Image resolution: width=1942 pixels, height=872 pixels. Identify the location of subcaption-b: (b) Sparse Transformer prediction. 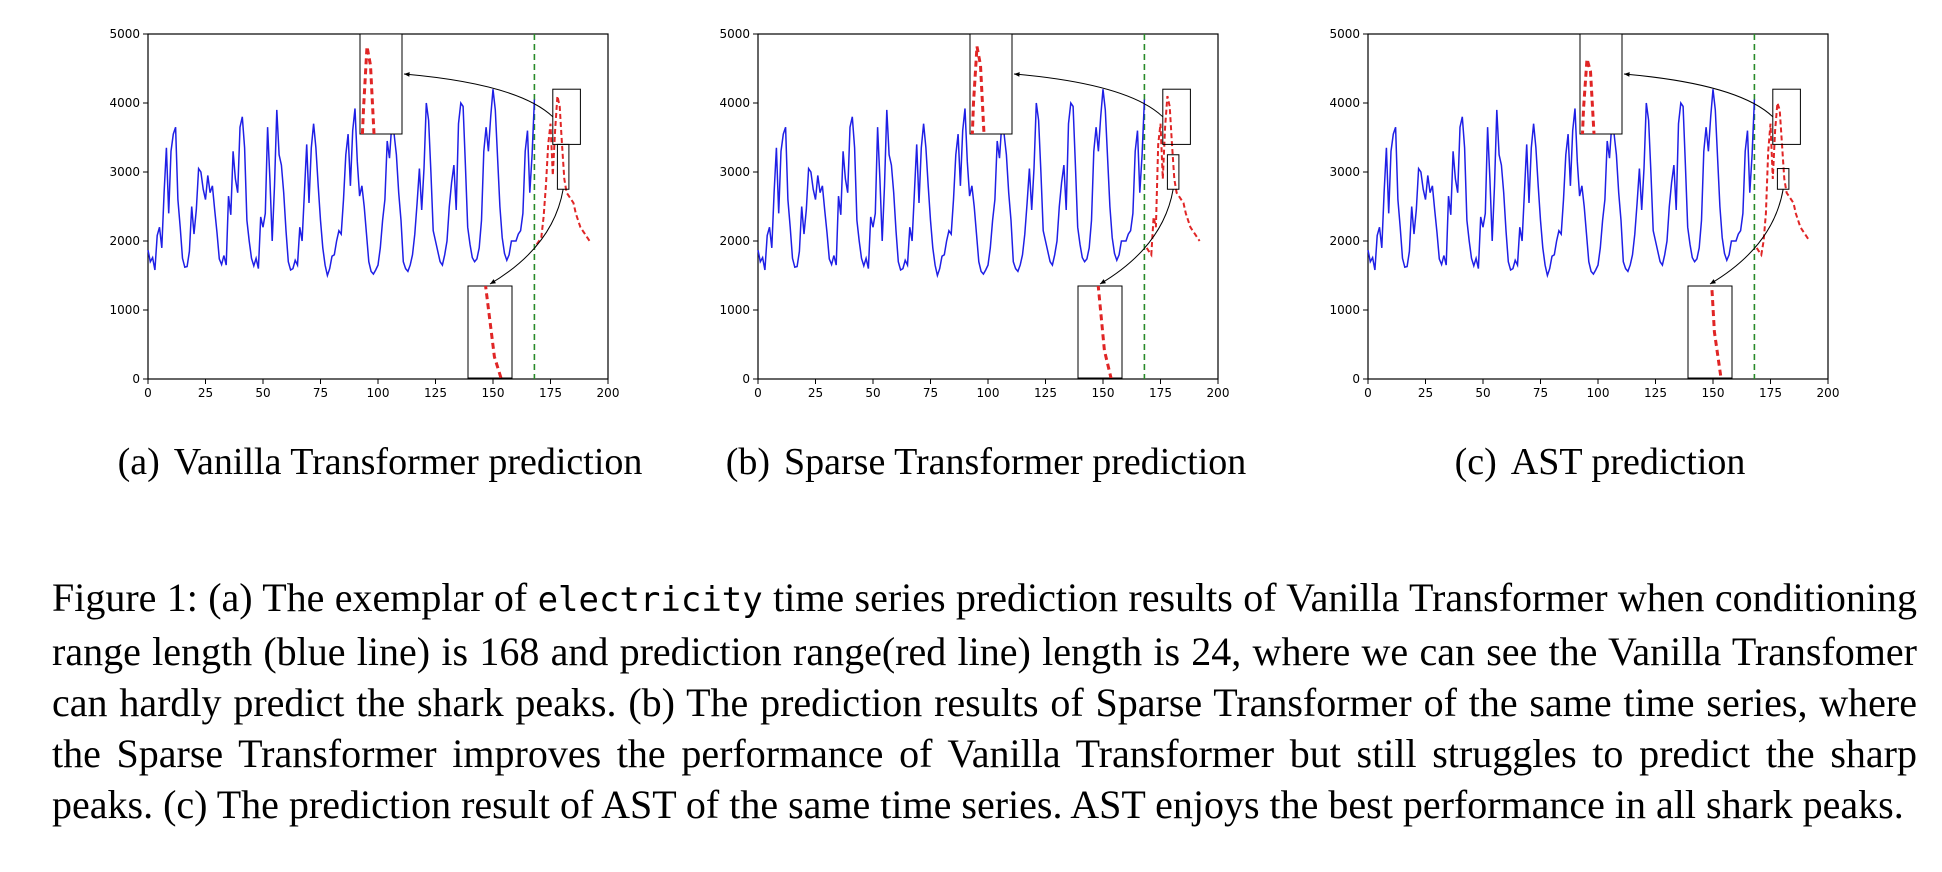
(986, 462).